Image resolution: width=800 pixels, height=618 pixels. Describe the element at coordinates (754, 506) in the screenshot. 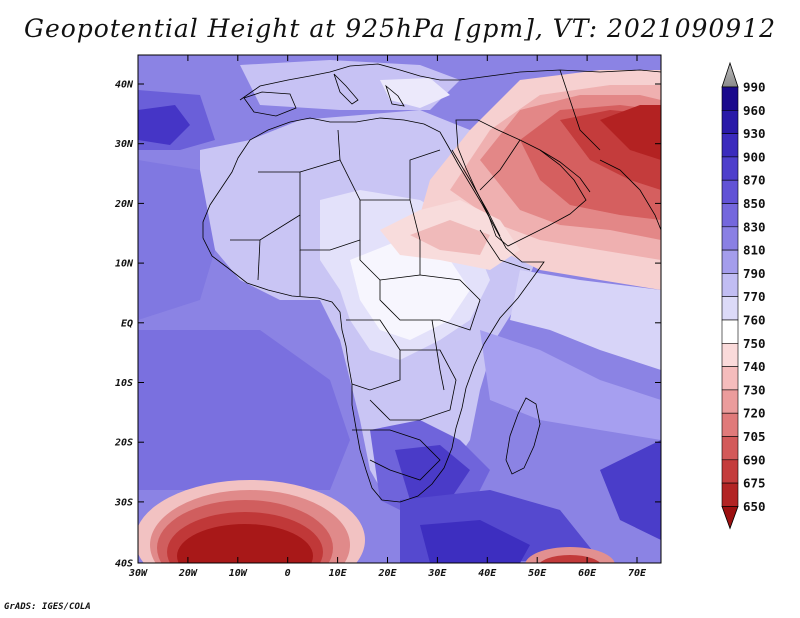

I see `colorbar-label: 650` at that location.